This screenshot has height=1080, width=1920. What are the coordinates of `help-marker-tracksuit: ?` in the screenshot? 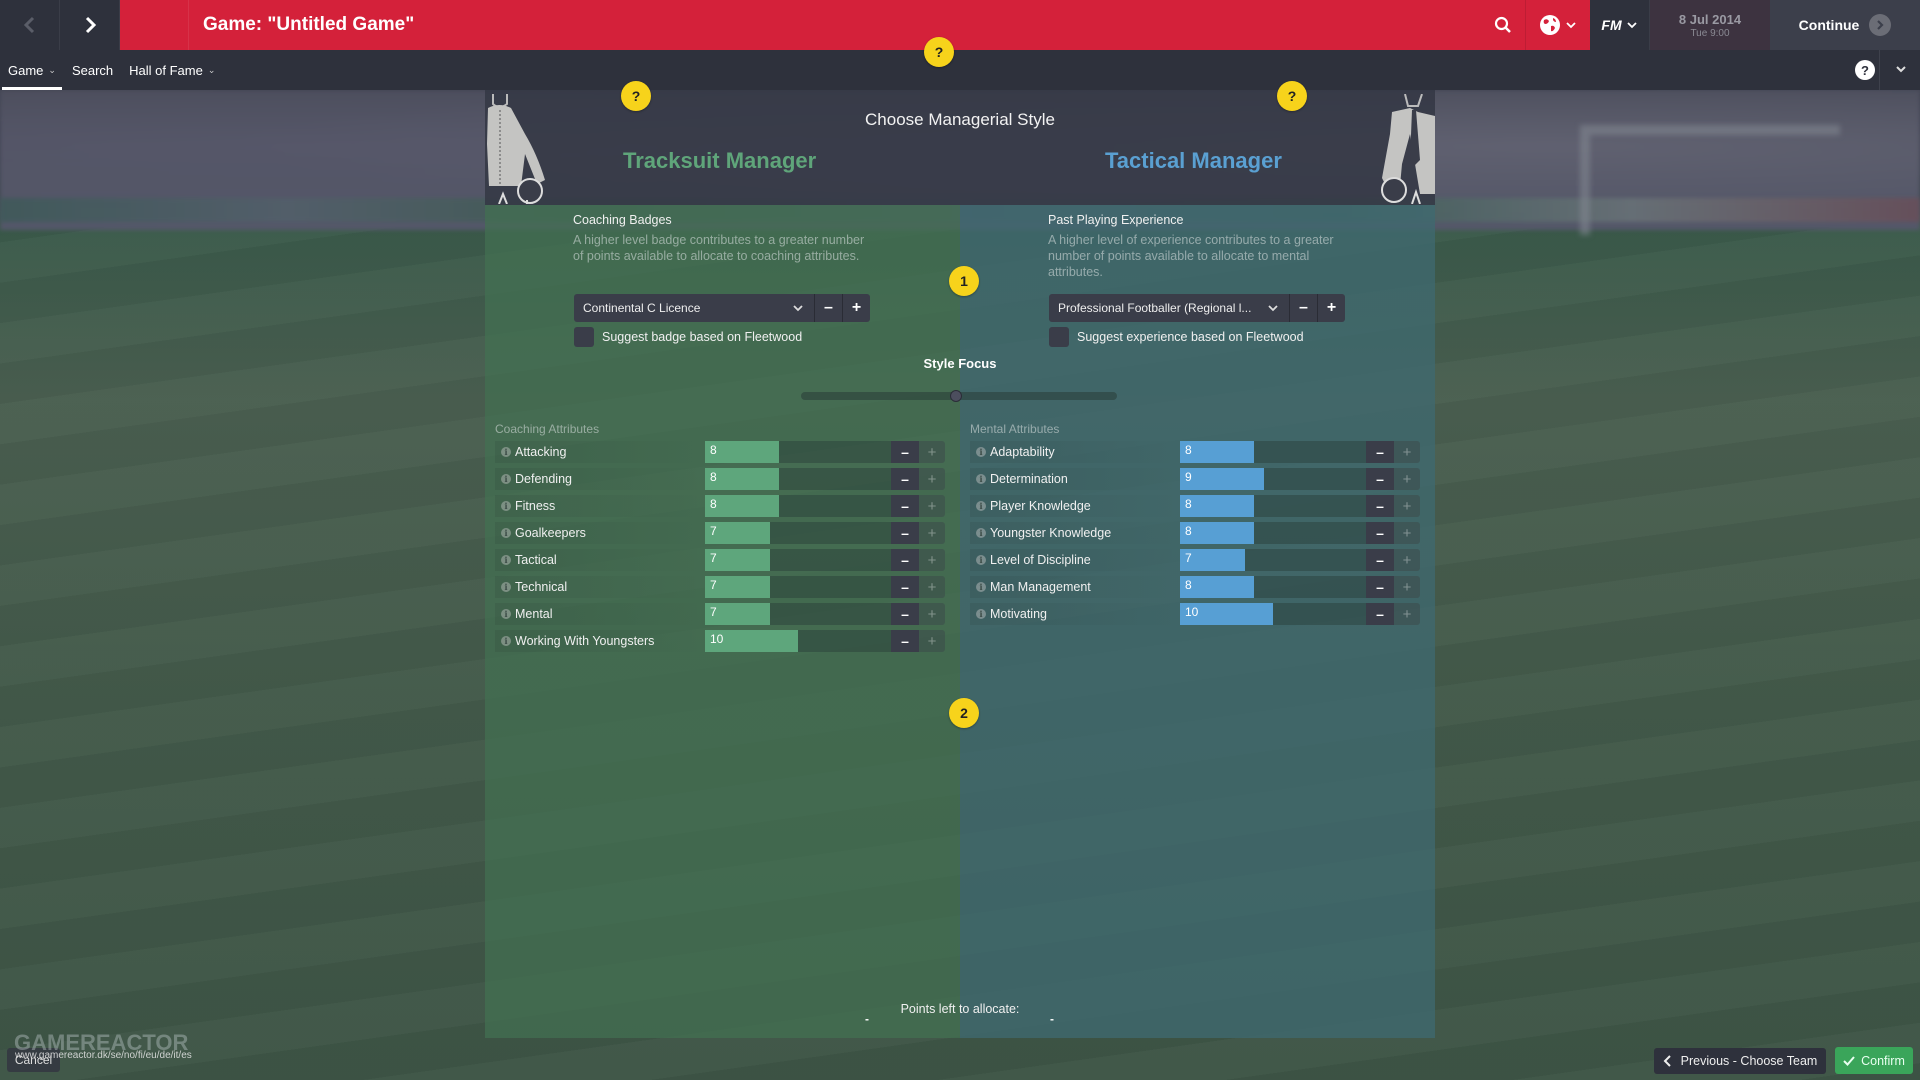 It's located at (636, 96).